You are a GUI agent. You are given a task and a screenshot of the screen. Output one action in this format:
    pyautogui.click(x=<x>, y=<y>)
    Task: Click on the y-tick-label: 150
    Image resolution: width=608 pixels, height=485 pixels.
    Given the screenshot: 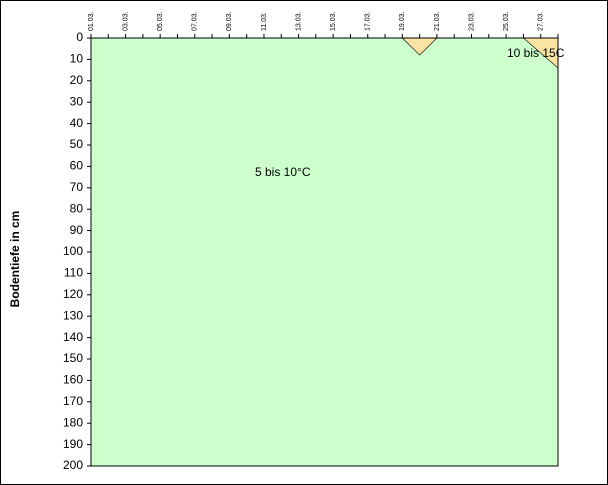 What is the action you would take?
    pyautogui.click(x=73, y=358)
    